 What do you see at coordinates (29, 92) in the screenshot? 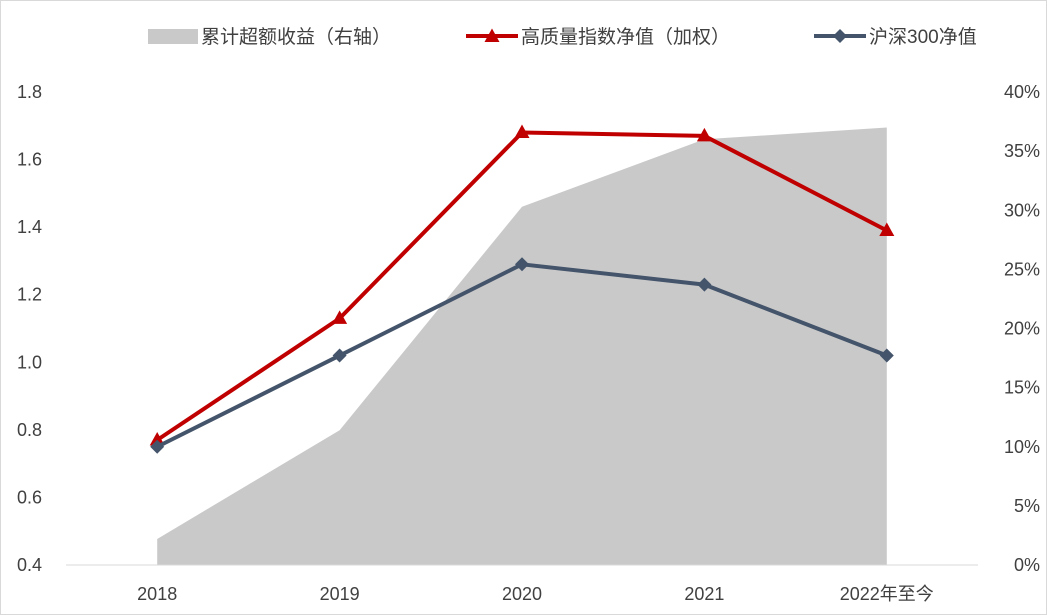
I see `left-y-tick-label: 1.8` at bounding box center [29, 92].